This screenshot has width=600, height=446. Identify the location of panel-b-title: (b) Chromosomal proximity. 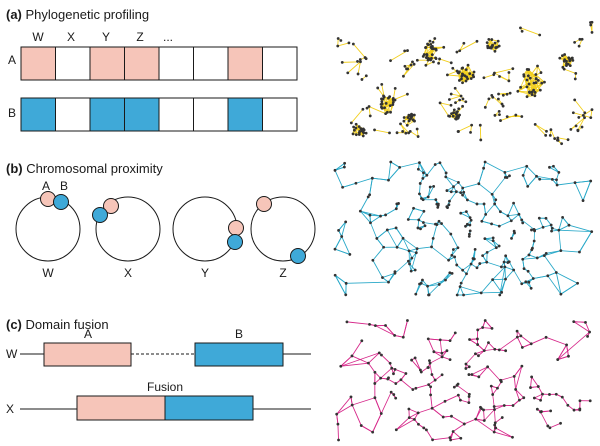
(84, 168).